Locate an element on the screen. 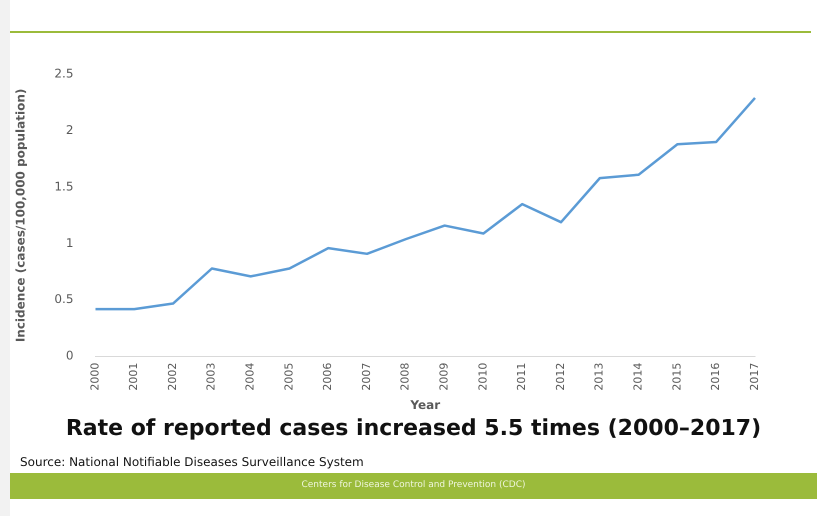 Image resolution: width=817 pixels, height=516 pixels. x-tick-label: 2000 is located at coordinates (95, 376).